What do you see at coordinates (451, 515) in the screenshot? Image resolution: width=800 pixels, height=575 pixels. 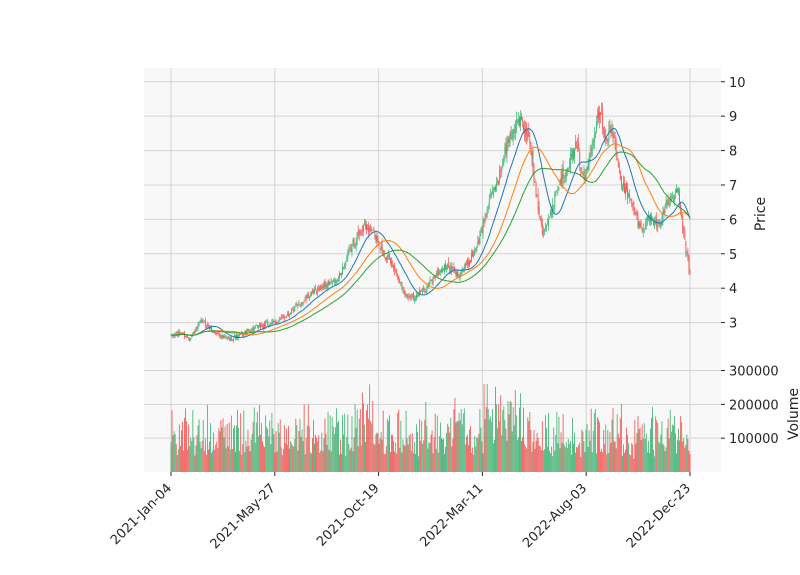 I see `date-tick-label: 2022-Mar-11` at bounding box center [451, 515].